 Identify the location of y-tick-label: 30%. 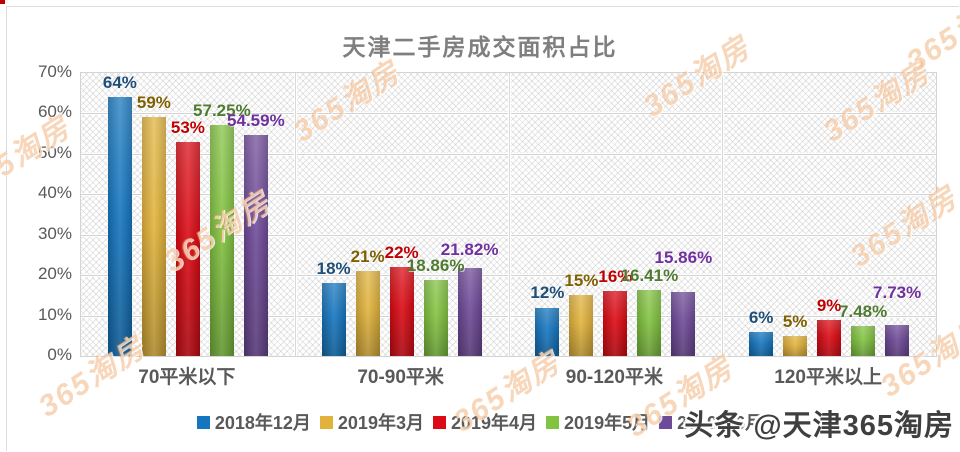
(54, 233).